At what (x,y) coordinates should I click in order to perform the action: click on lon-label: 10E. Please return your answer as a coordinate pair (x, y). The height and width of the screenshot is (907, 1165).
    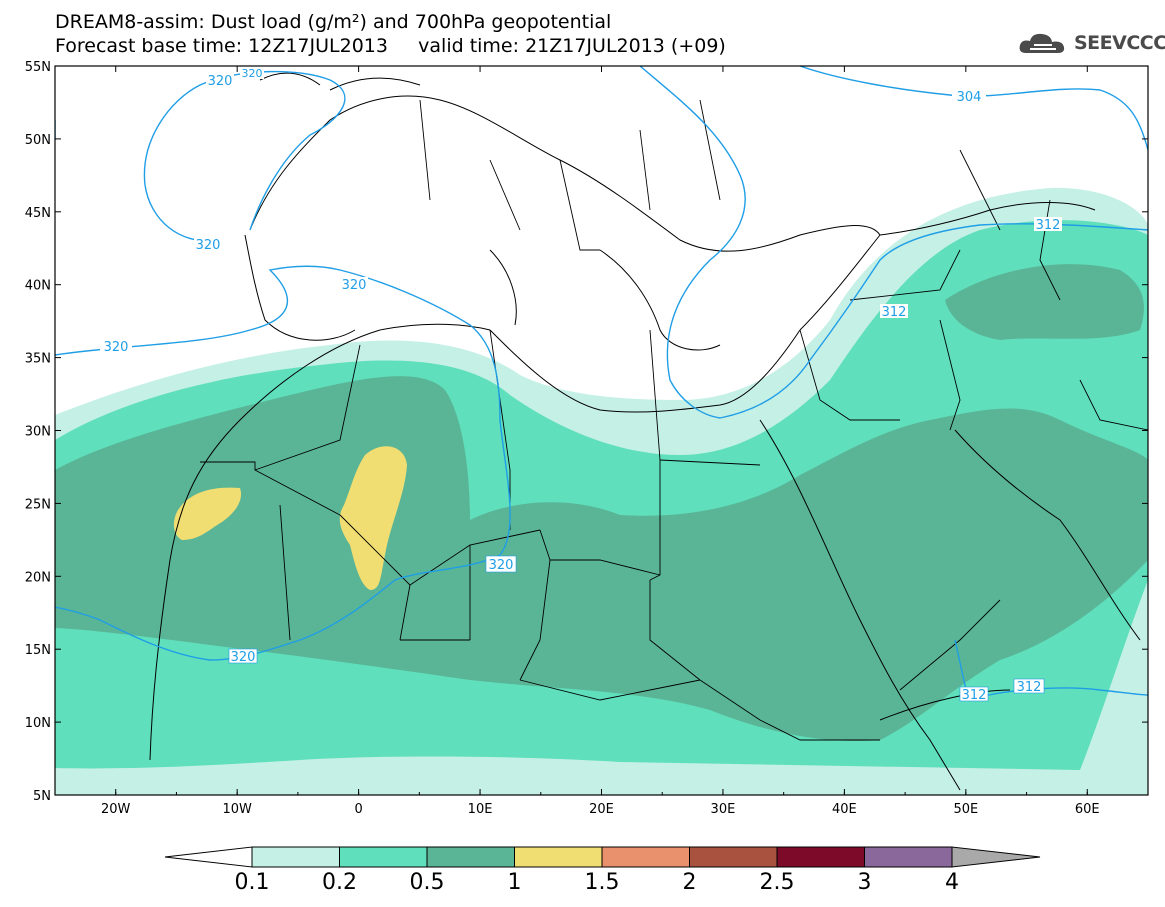
    Looking at the image, I should click on (480, 809).